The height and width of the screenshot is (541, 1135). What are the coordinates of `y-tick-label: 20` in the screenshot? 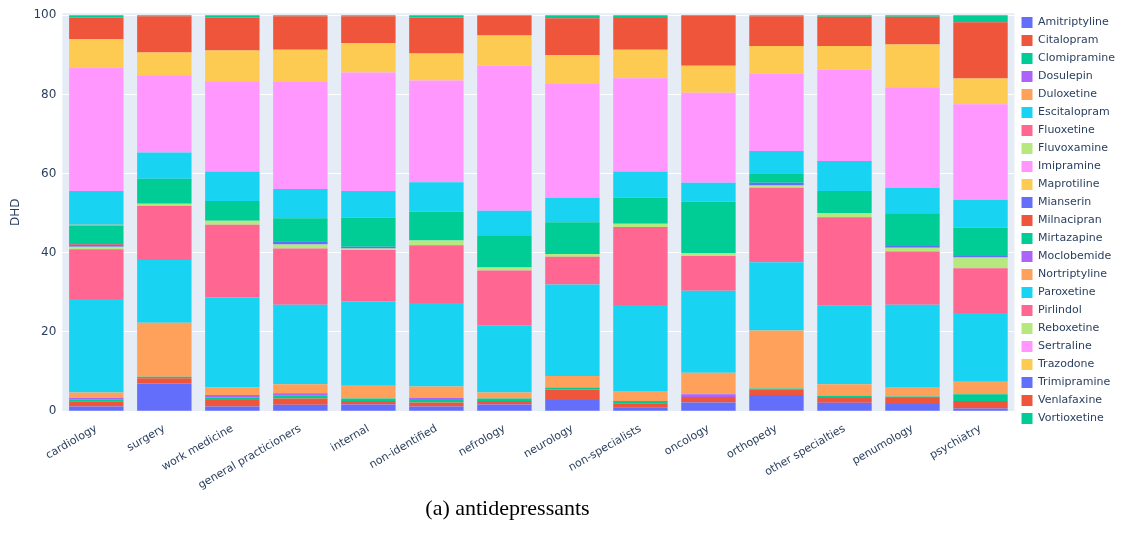 It's located at (49, 331).